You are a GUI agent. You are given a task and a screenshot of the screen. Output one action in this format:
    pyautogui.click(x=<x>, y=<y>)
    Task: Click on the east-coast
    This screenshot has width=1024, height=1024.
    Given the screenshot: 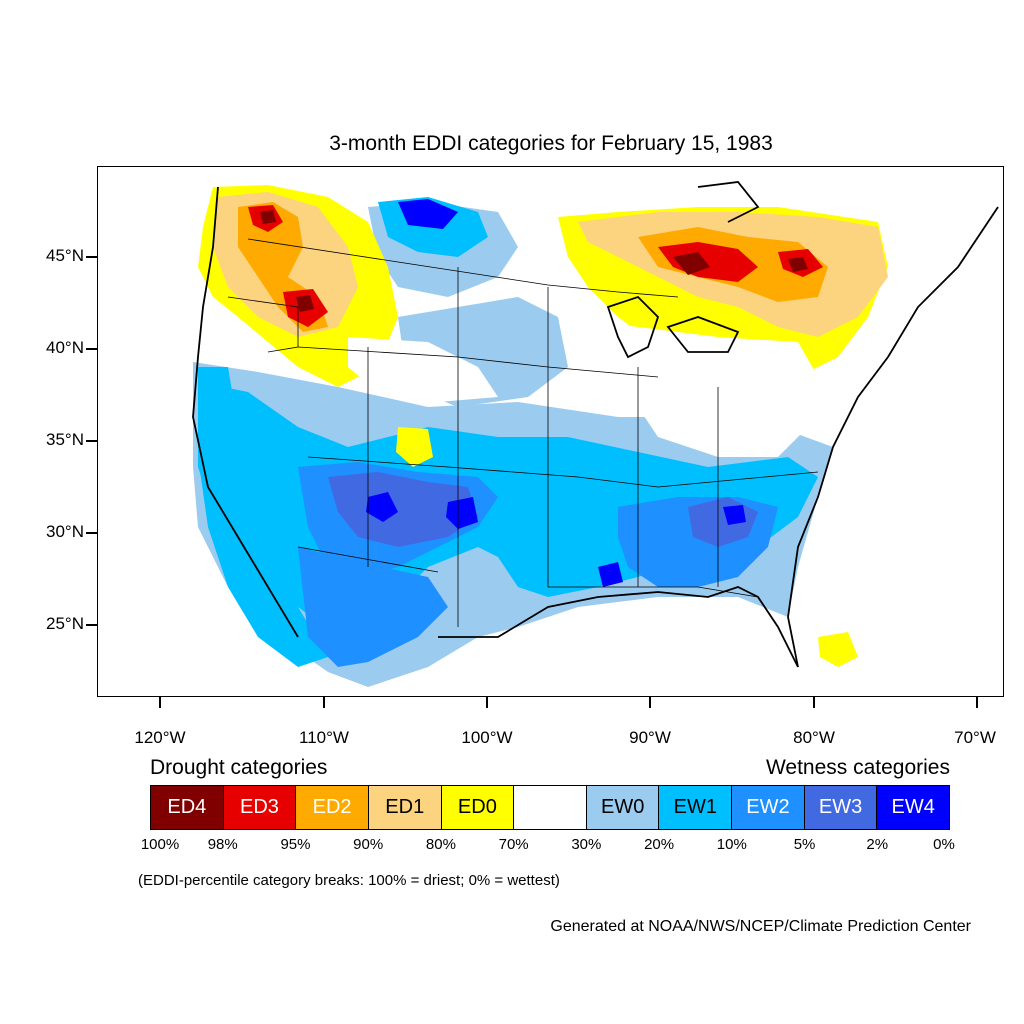 What is the action you would take?
    pyautogui.click(x=893, y=437)
    